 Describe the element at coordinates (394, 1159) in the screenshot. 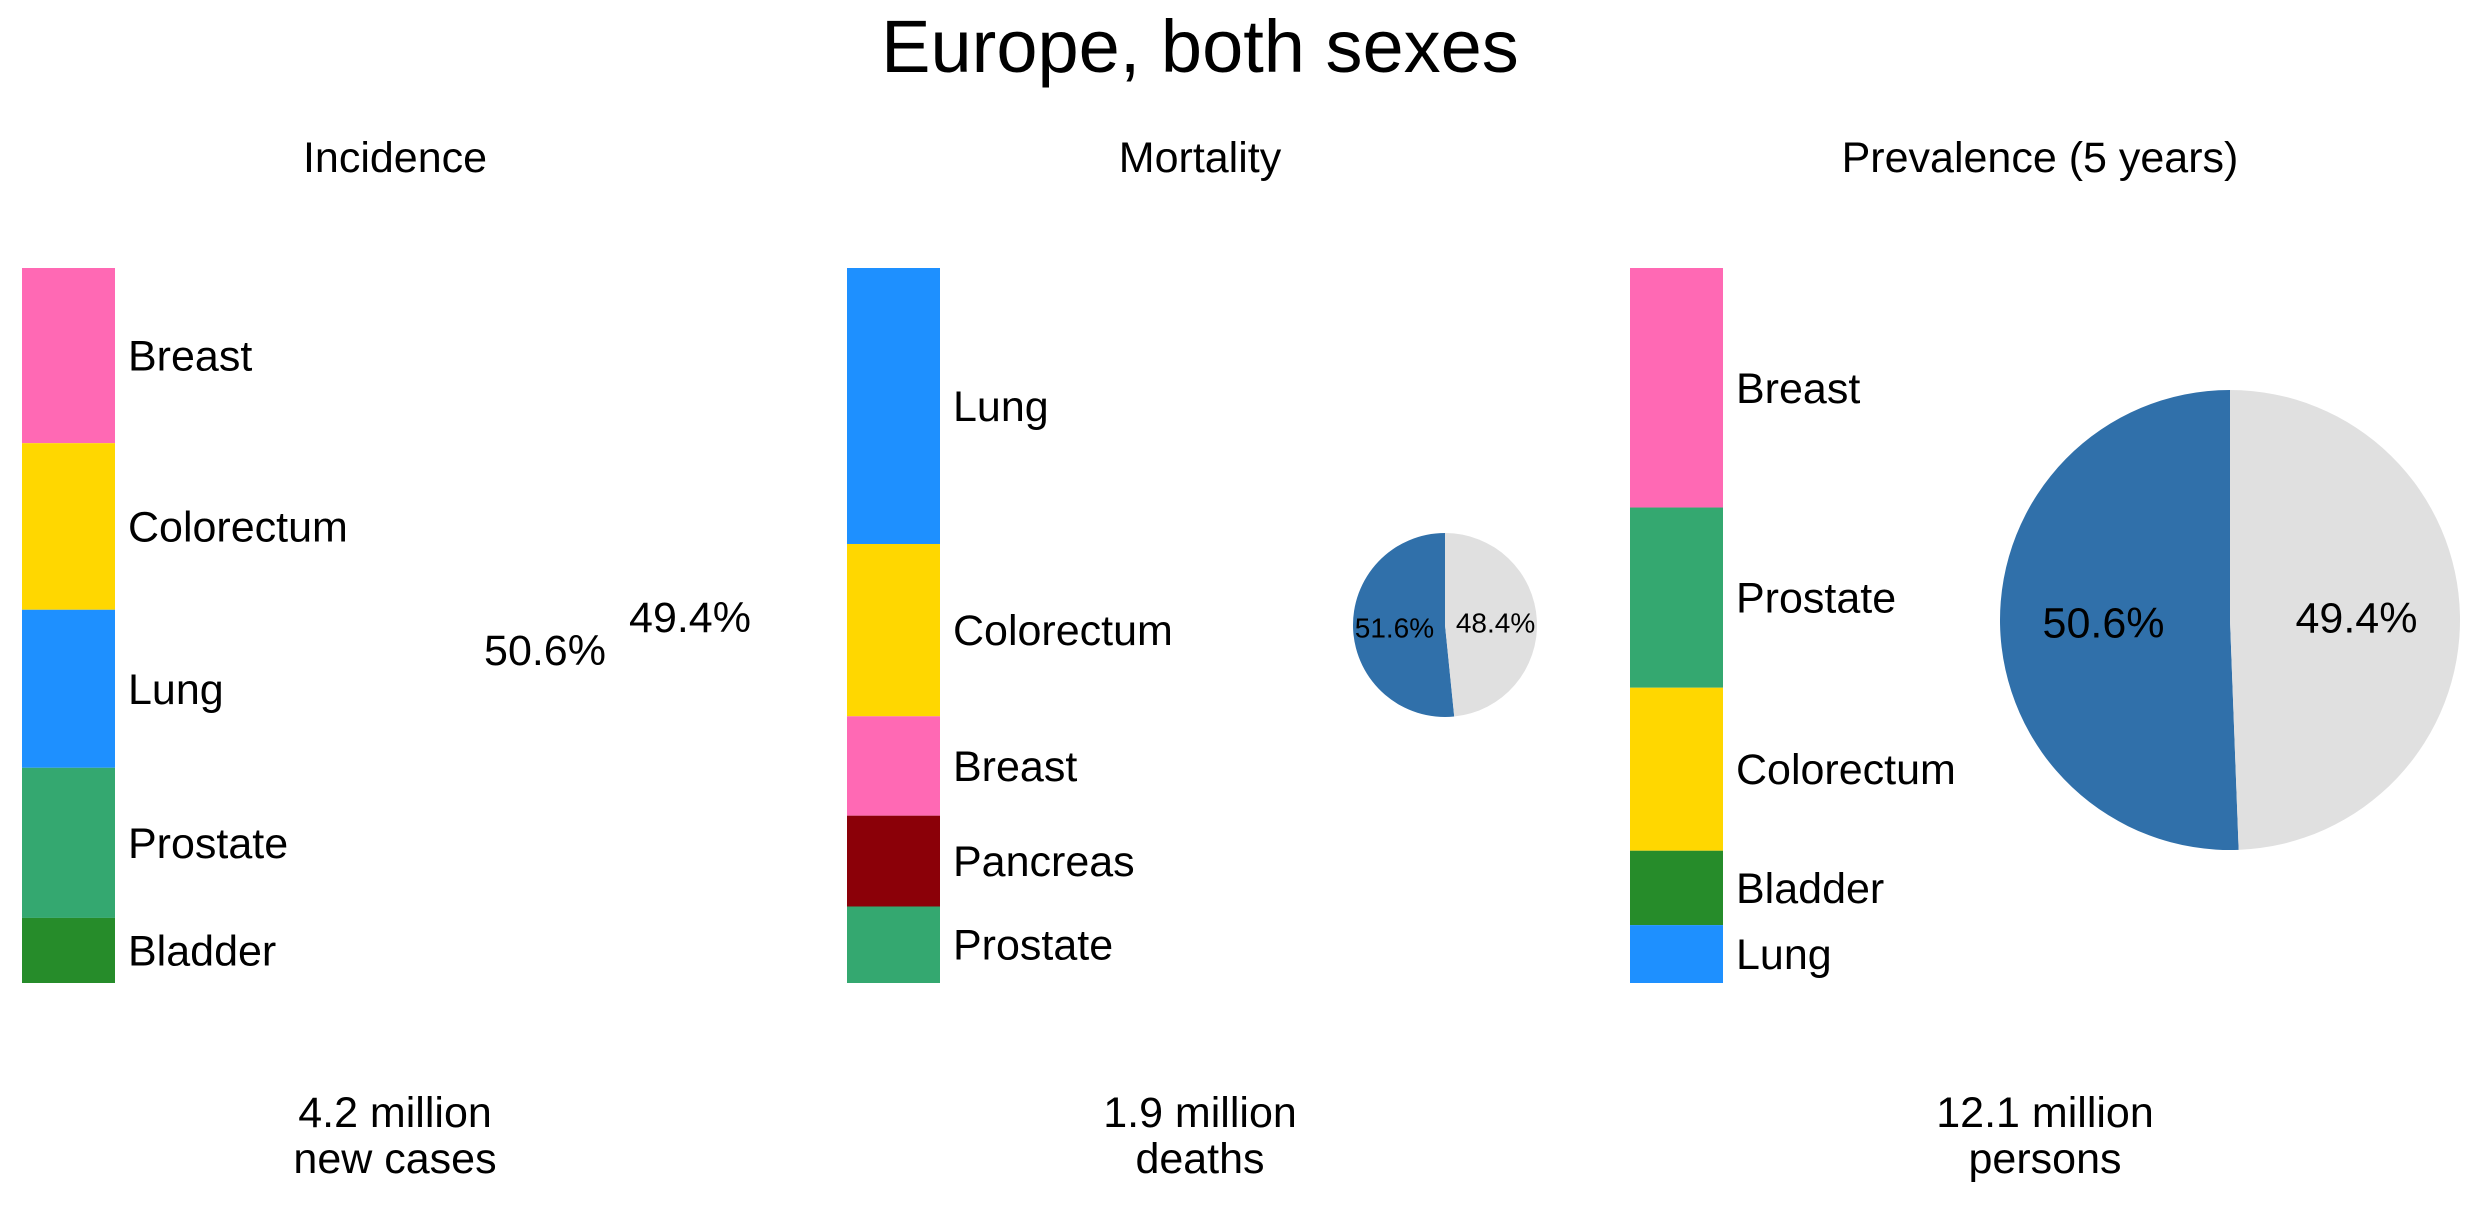

I see `panel-total-label: new cases` at that location.